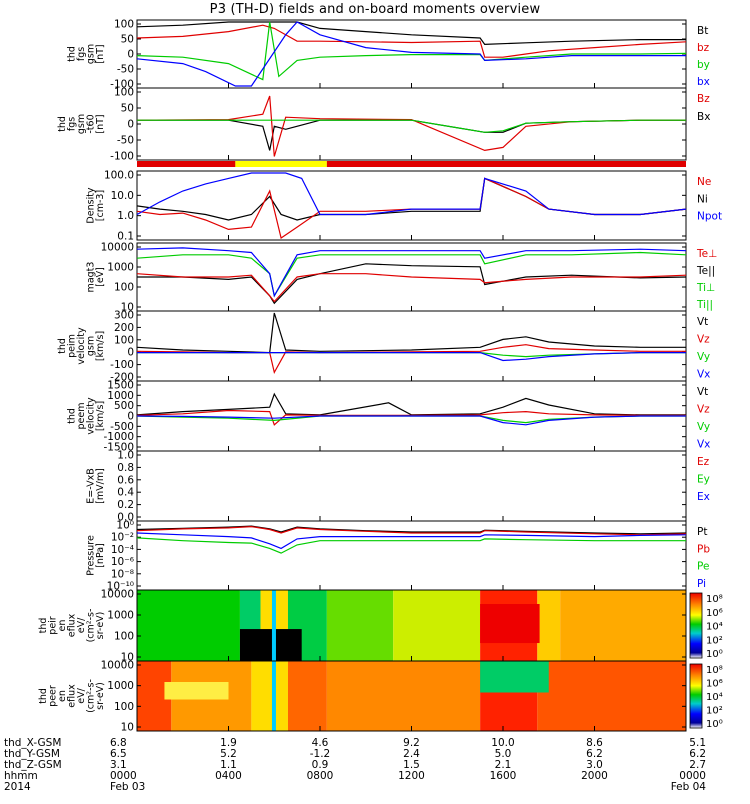 The image size is (750, 804). Describe the element at coordinates (122, 538) in the screenshot. I see `y-tick-label: 10⁻²` at that location.